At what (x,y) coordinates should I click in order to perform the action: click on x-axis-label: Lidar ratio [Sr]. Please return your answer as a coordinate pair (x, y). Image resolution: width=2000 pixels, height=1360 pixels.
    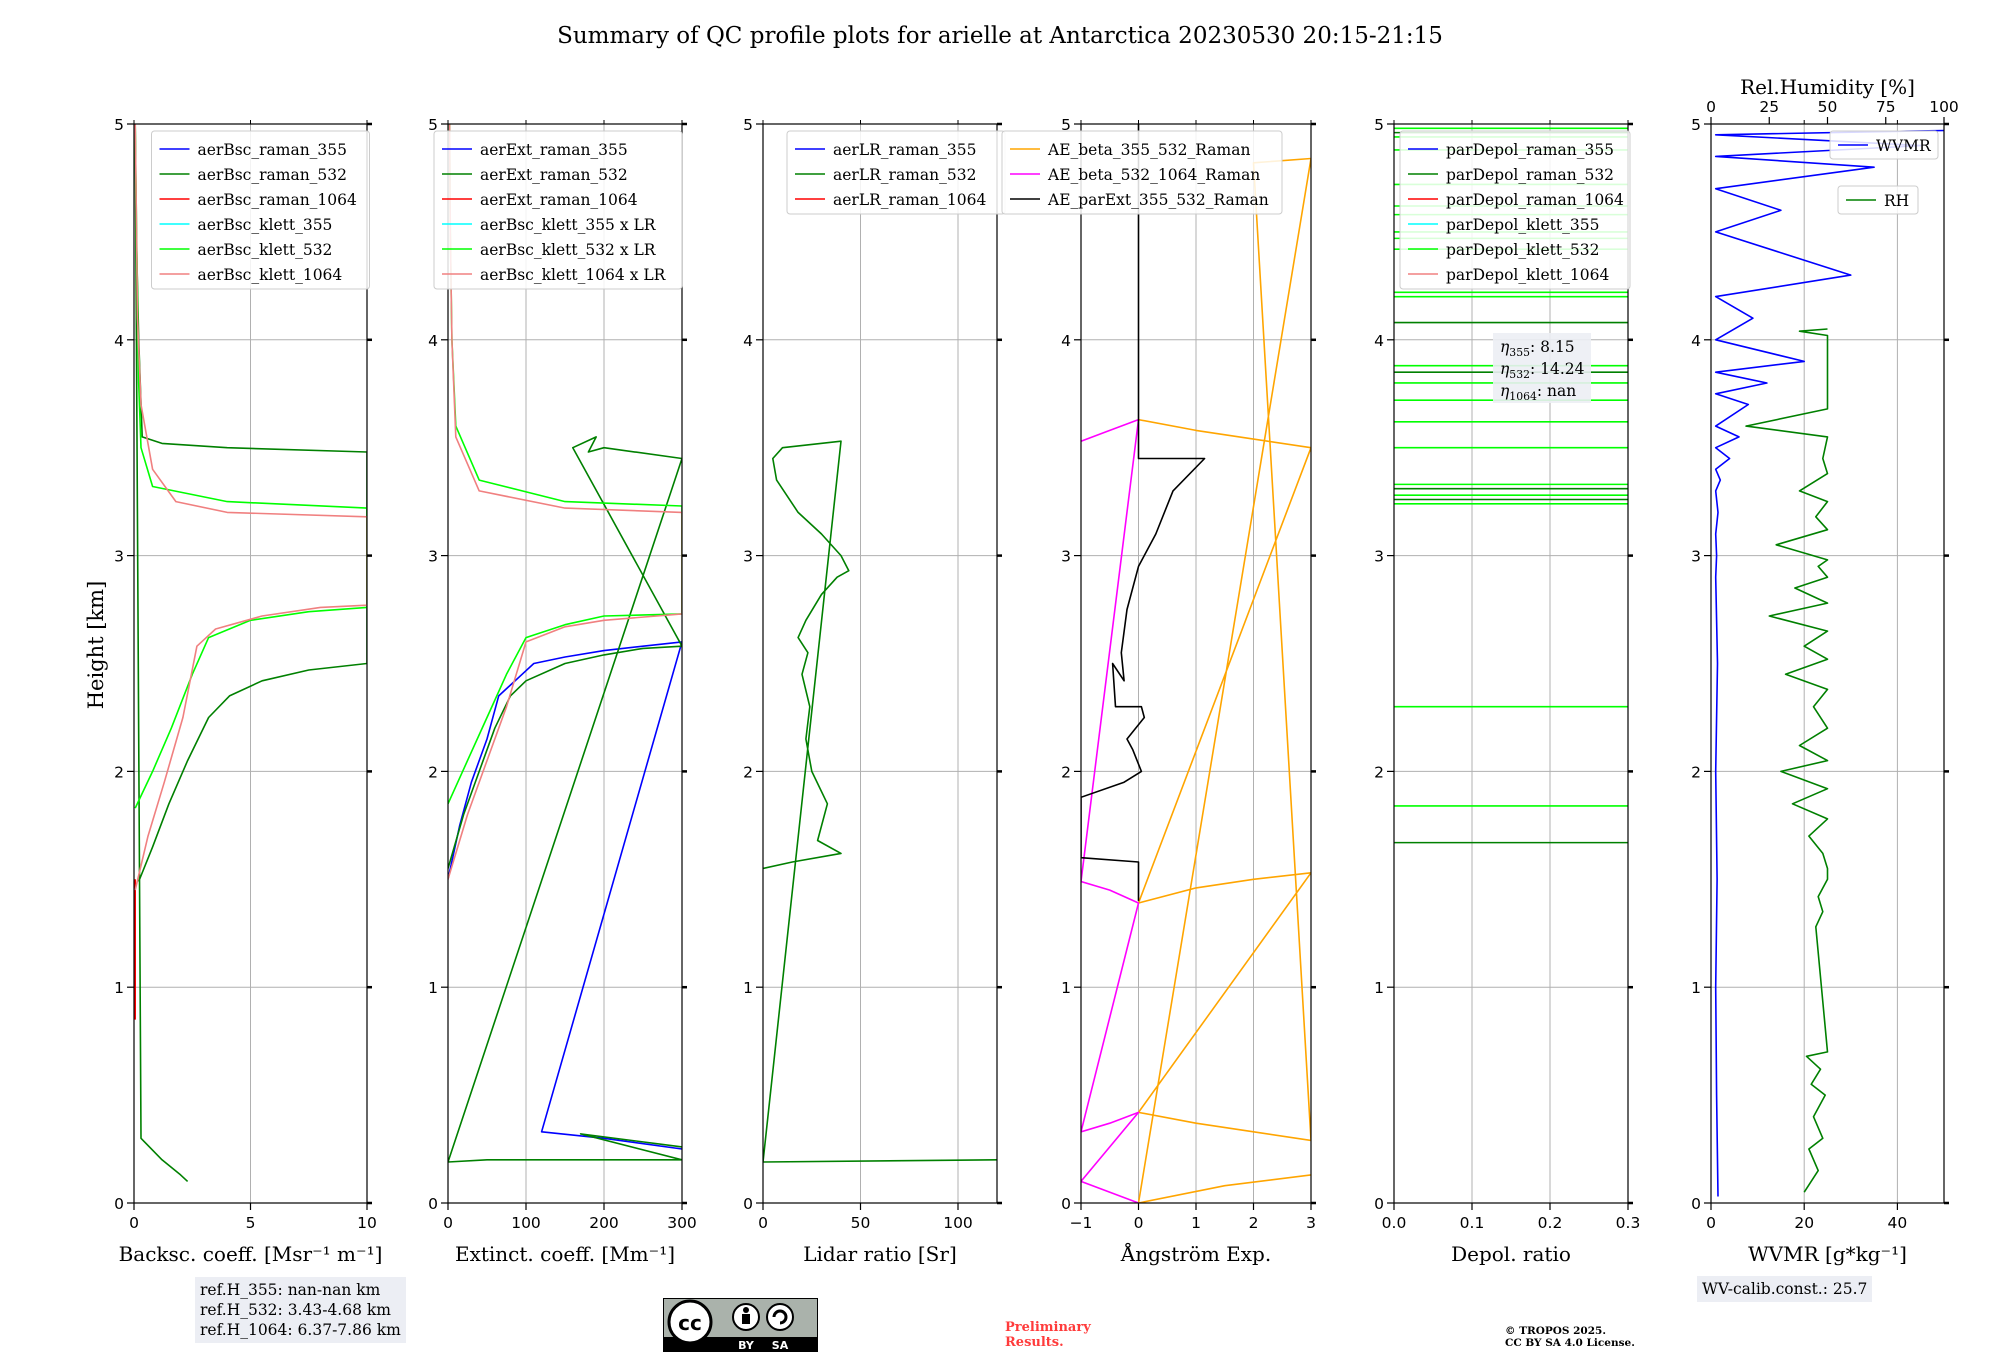
    Looking at the image, I should click on (880, 1254).